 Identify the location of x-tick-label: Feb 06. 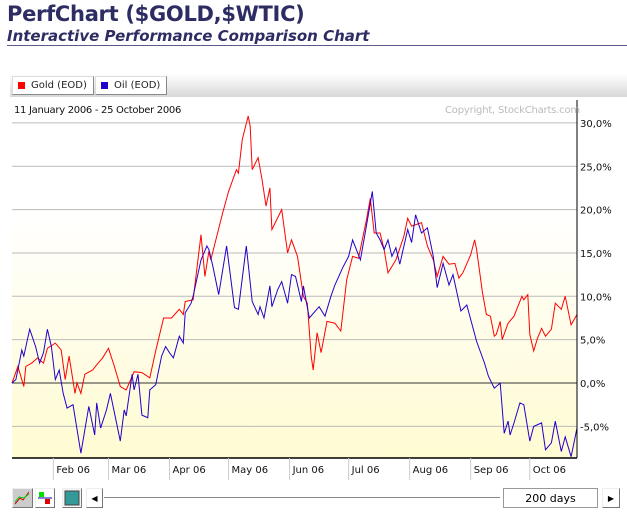
(73, 470).